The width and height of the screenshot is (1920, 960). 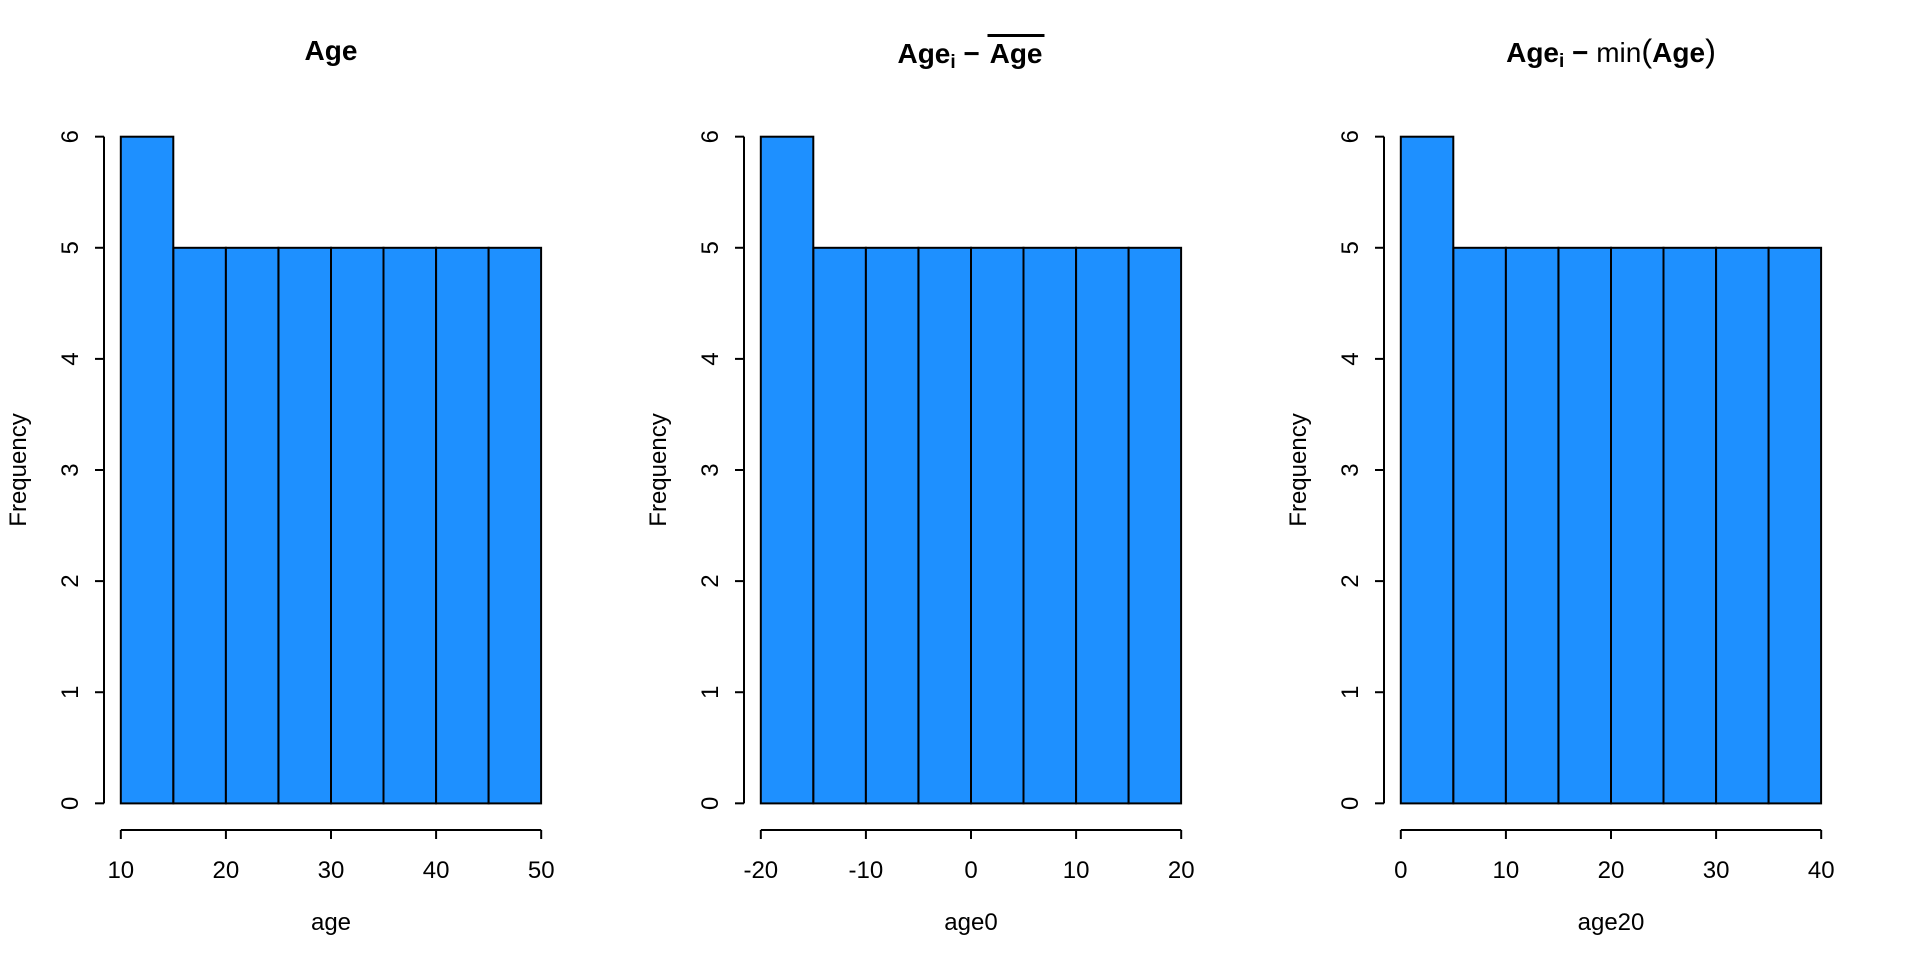 What do you see at coordinates (1647, 51) in the screenshot?
I see `chart-title-part: (` at bounding box center [1647, 51].